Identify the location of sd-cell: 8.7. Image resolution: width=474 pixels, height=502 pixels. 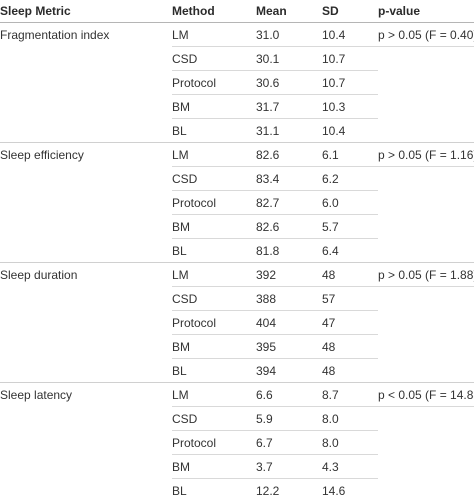
(350, 395).